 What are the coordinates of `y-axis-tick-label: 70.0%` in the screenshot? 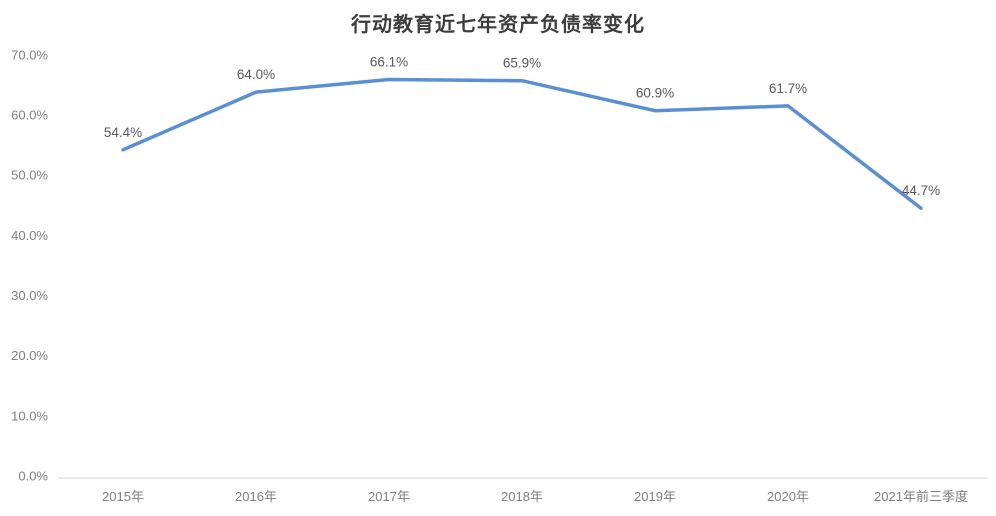 It's located at (29, 54).